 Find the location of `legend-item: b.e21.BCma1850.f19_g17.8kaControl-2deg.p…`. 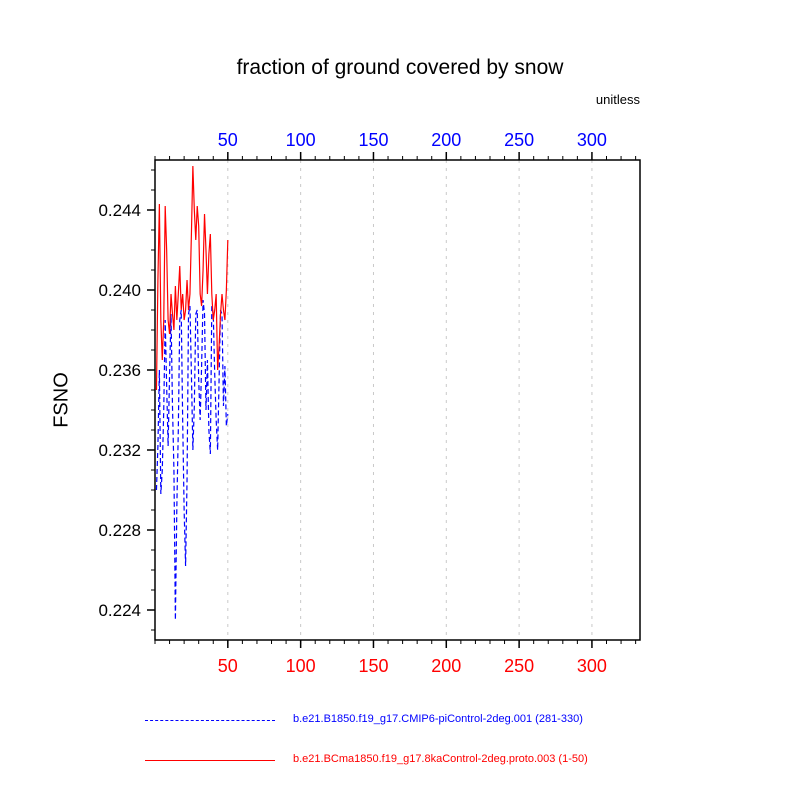

legend-item: b.e21.BCma1850.f19_g17.8kaControl-2deg.p… is located at coordinates (400, 760).